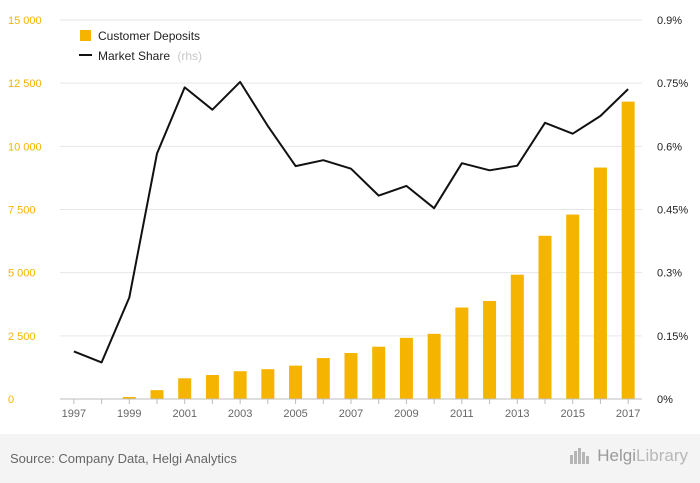 The height and width of the screenshot is (483, 700). What do you see at coordinates (517, 414) in the screenshot?
I see `x-tick-label: 2013` at bounding box center [517, 414].